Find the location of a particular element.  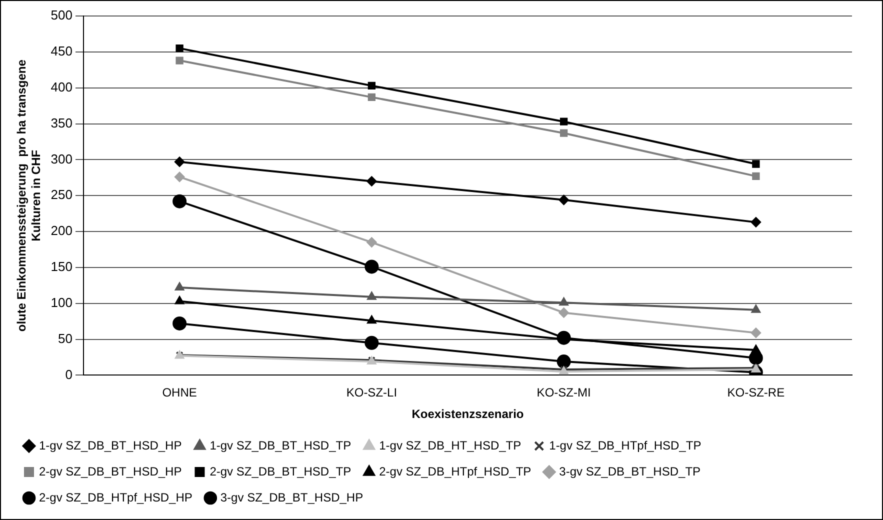

legend-label: 2-gv SZ_DB_HTpf_HSD_HP is located at coordinates (115, 497).